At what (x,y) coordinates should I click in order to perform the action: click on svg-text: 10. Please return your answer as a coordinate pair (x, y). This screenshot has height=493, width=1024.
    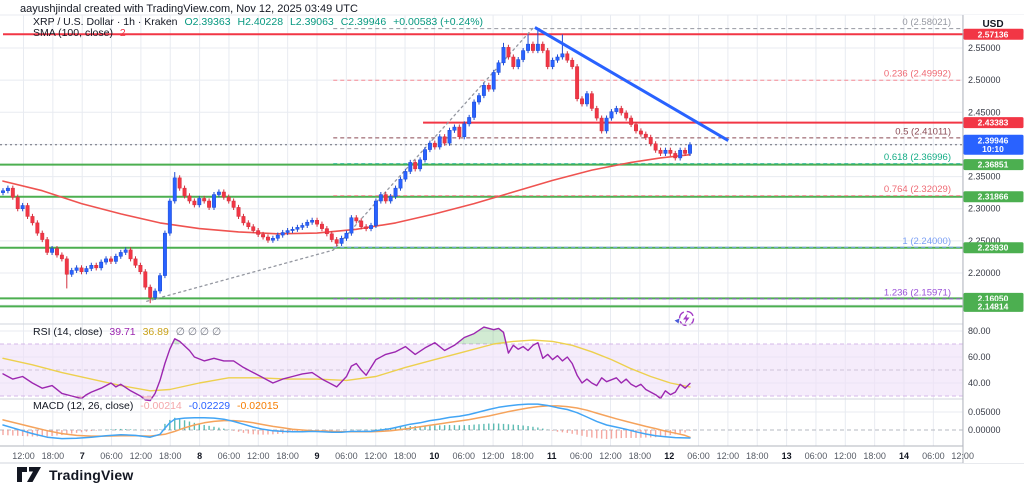
    Looking at the image, I should click on (434, 456).